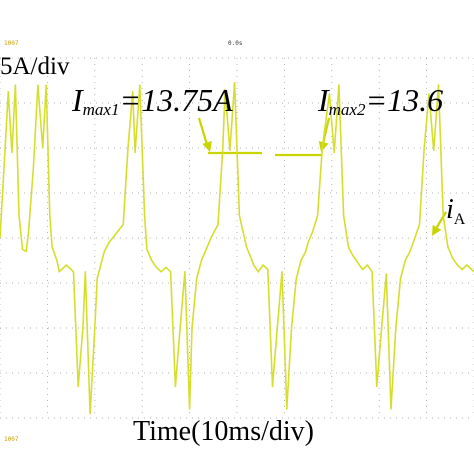 Image resolution: width=474 pixels, height=474 pixels. I want to click on annotation-imax2-sub: max2, so click(347, 109).